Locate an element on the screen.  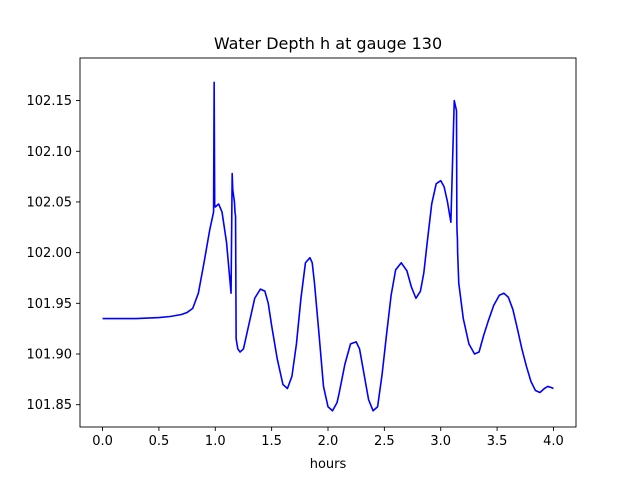
x-tick-label: 3.5 is located at coordinates (497, 441).